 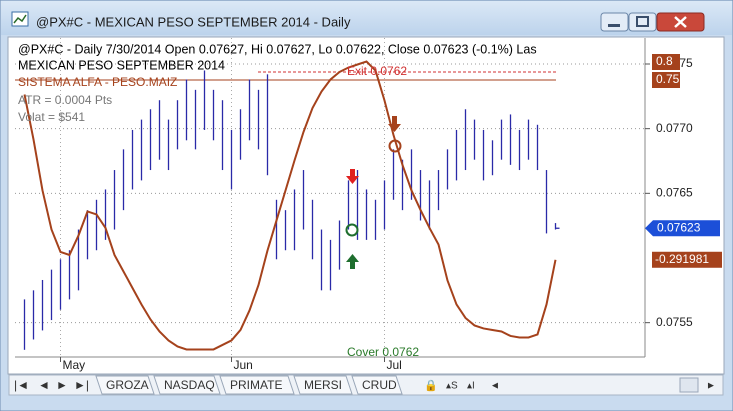 I want to click on tab-label: MERSI, so click(x=323, y=385).